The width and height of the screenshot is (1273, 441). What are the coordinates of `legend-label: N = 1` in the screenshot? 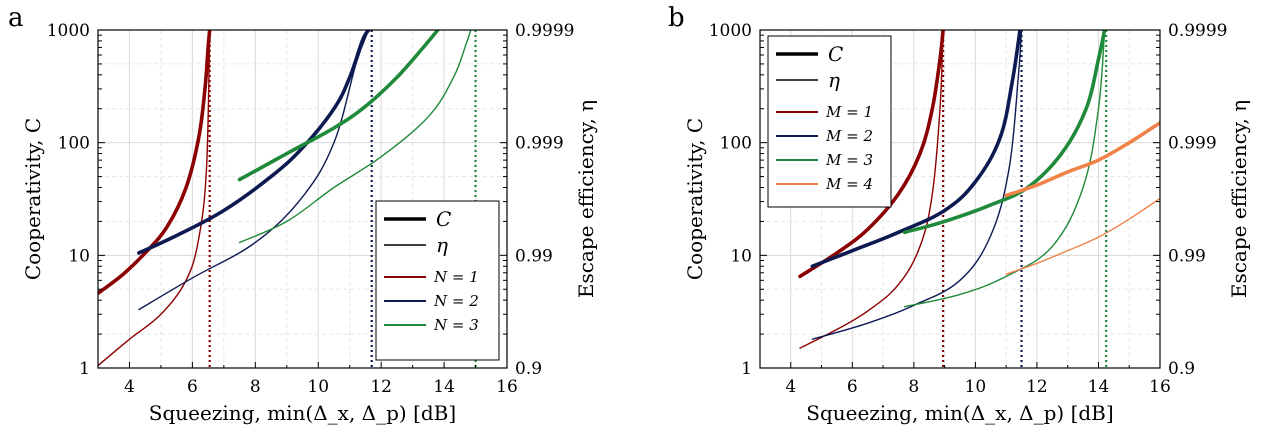 It's located at (456, 277).